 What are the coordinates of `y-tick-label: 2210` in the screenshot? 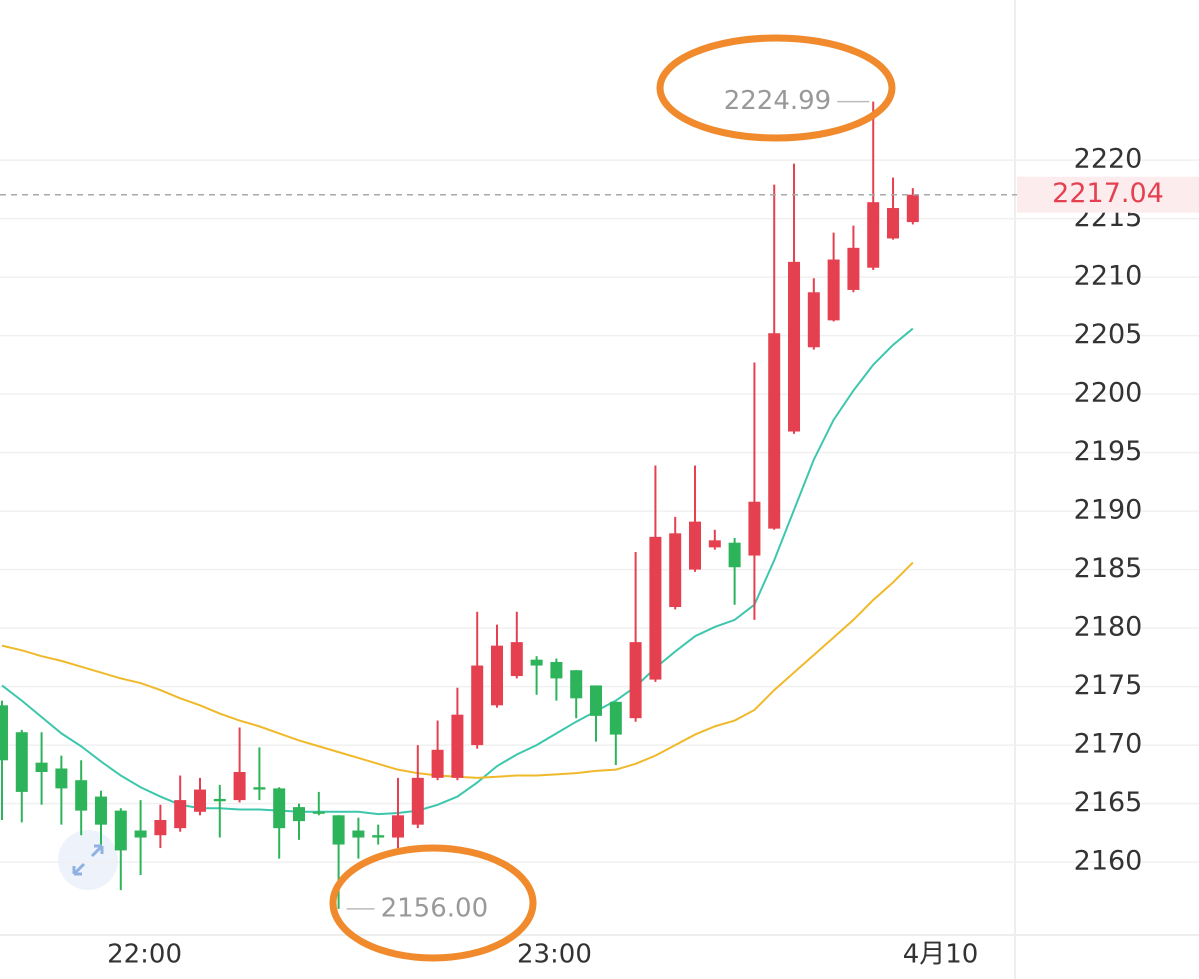 It's located at (1108, 276).